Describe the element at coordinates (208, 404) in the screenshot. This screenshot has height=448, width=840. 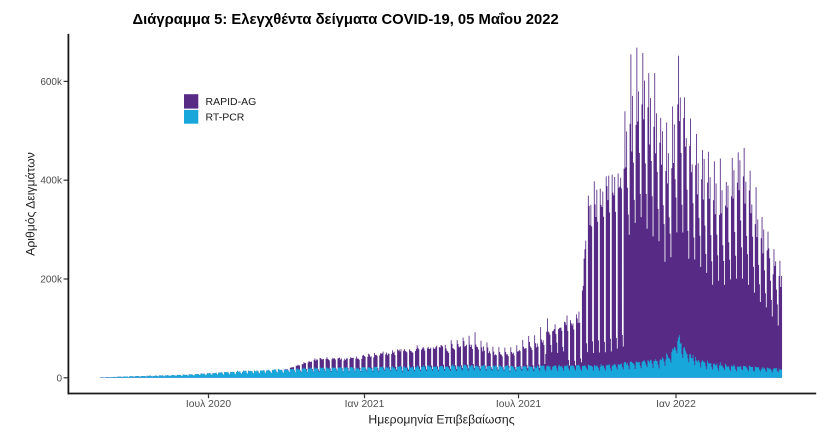
I see `svg-text: Ιουλ 2020` at that location.